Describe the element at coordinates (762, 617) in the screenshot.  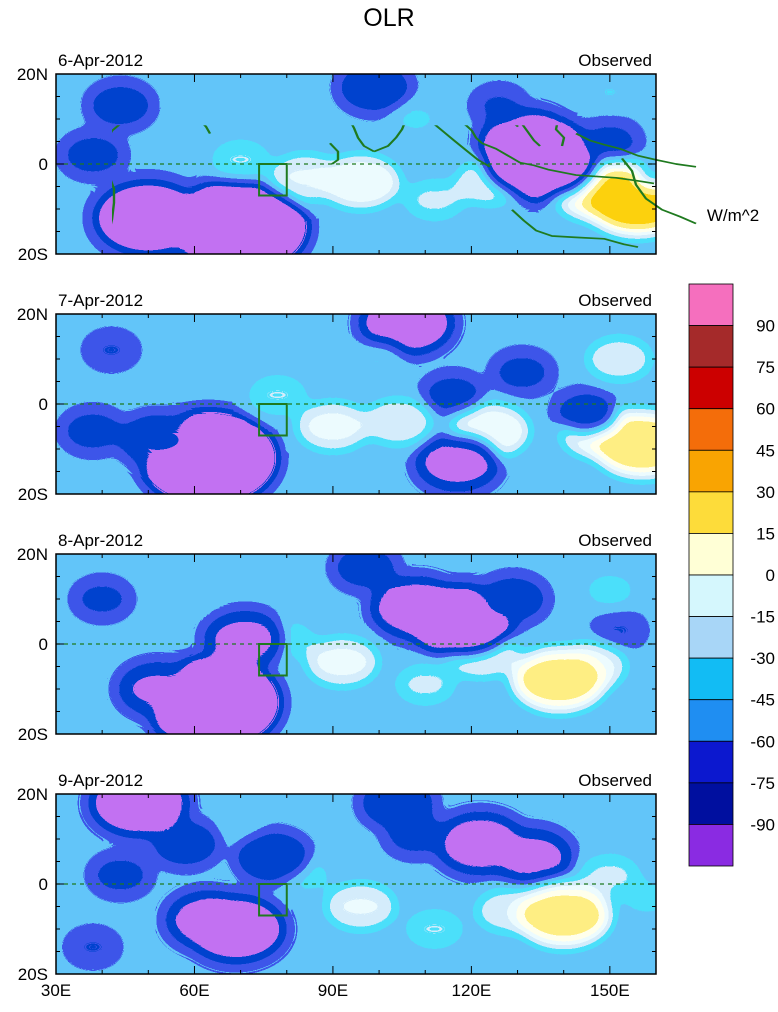
I see `colorbar-level-label: -15` at that location.